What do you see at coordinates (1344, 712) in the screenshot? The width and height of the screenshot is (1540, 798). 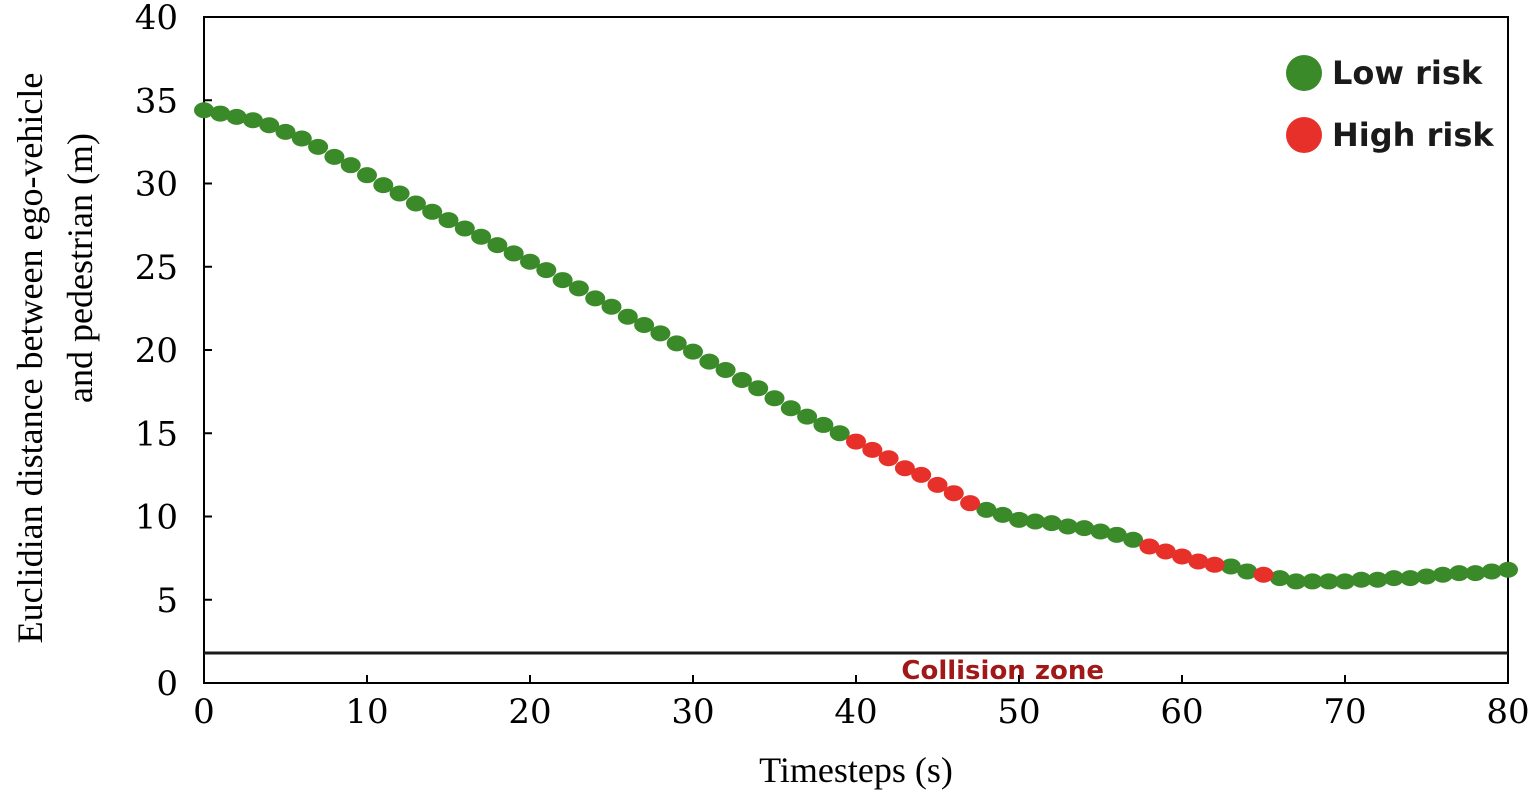 I see `x-tick-label: 70` at bounding box center [1344, 712].